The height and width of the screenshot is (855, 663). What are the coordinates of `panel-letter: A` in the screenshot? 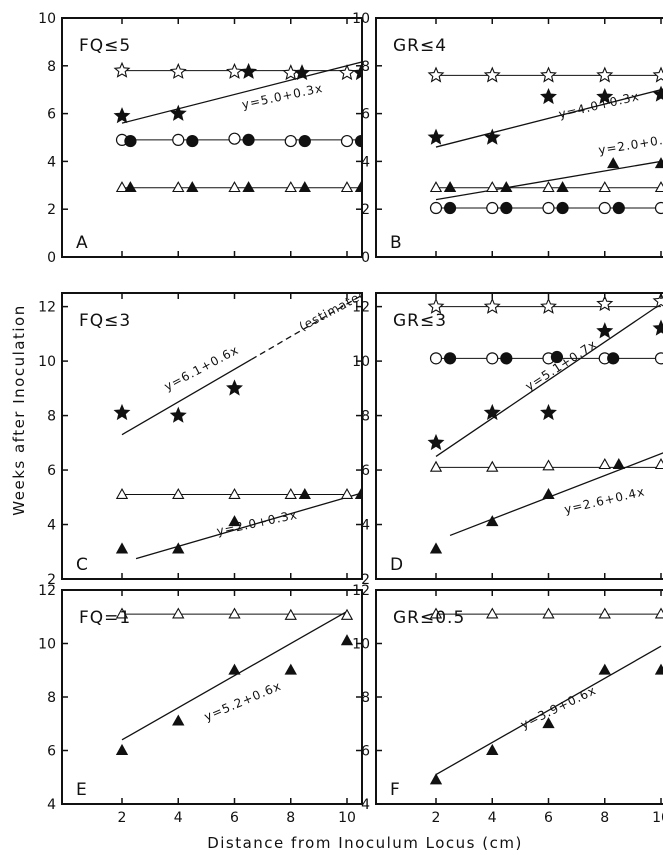 It's located at (82, 243).